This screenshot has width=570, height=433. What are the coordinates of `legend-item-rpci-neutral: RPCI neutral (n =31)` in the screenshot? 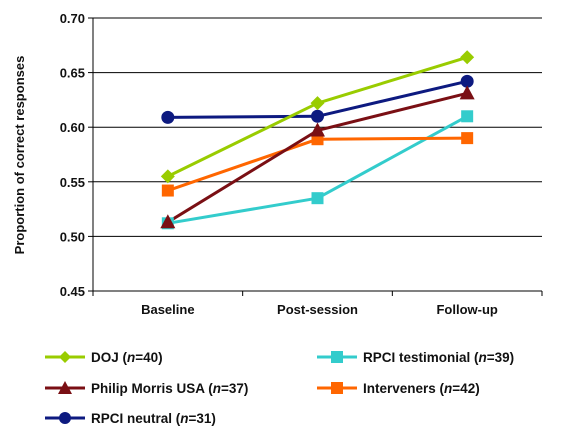 It's located at (130, 418).